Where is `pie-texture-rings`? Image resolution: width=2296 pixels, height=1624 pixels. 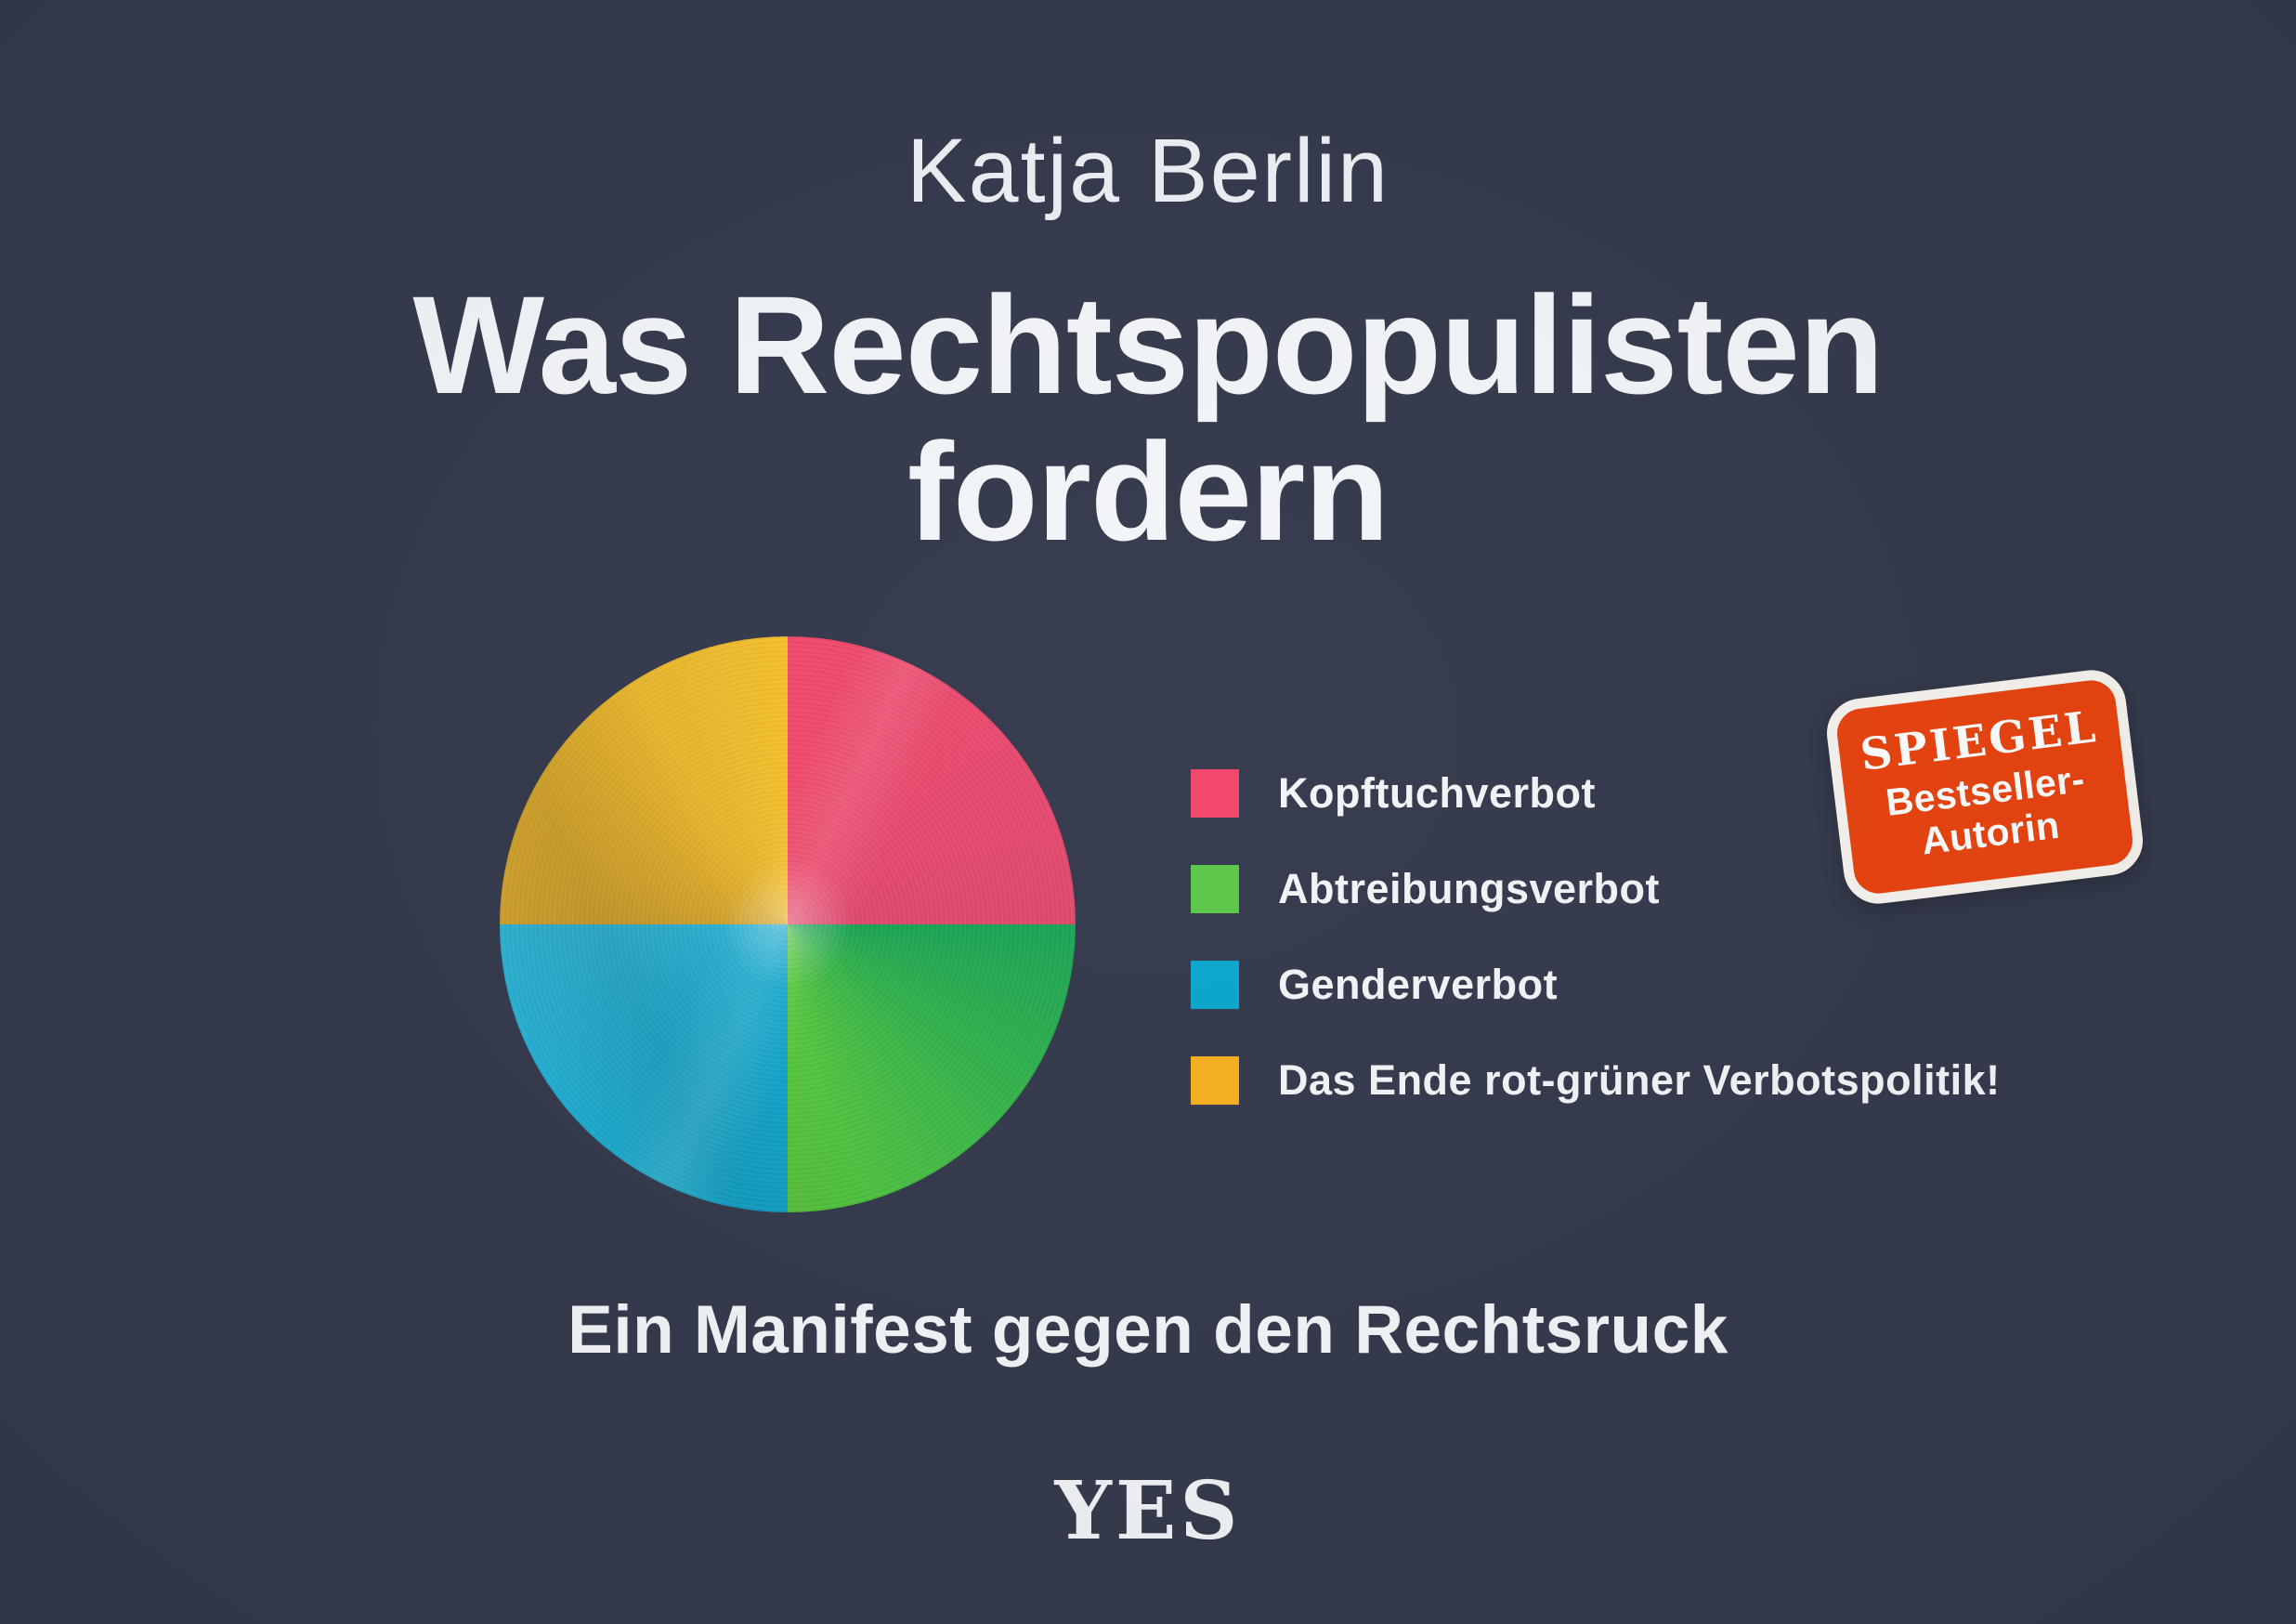
pie-texture-rings is located at coordinates (788, 924).